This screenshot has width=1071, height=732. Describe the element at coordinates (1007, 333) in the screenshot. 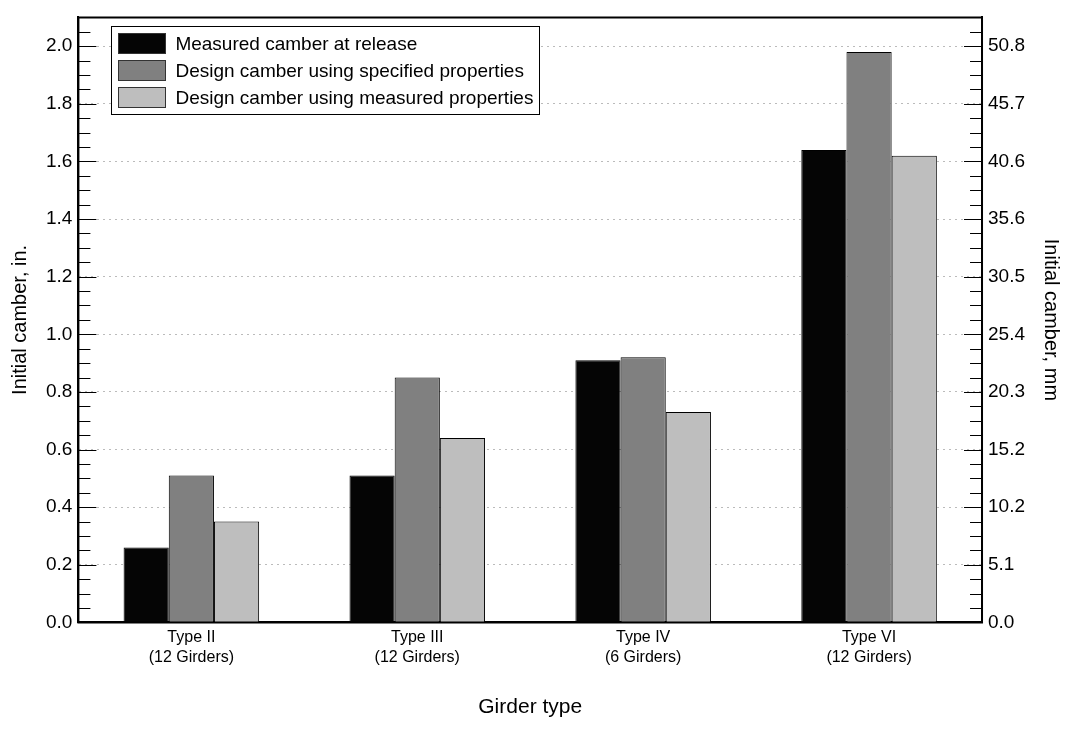

I see `y2-tick-label: 25.4` at that location.